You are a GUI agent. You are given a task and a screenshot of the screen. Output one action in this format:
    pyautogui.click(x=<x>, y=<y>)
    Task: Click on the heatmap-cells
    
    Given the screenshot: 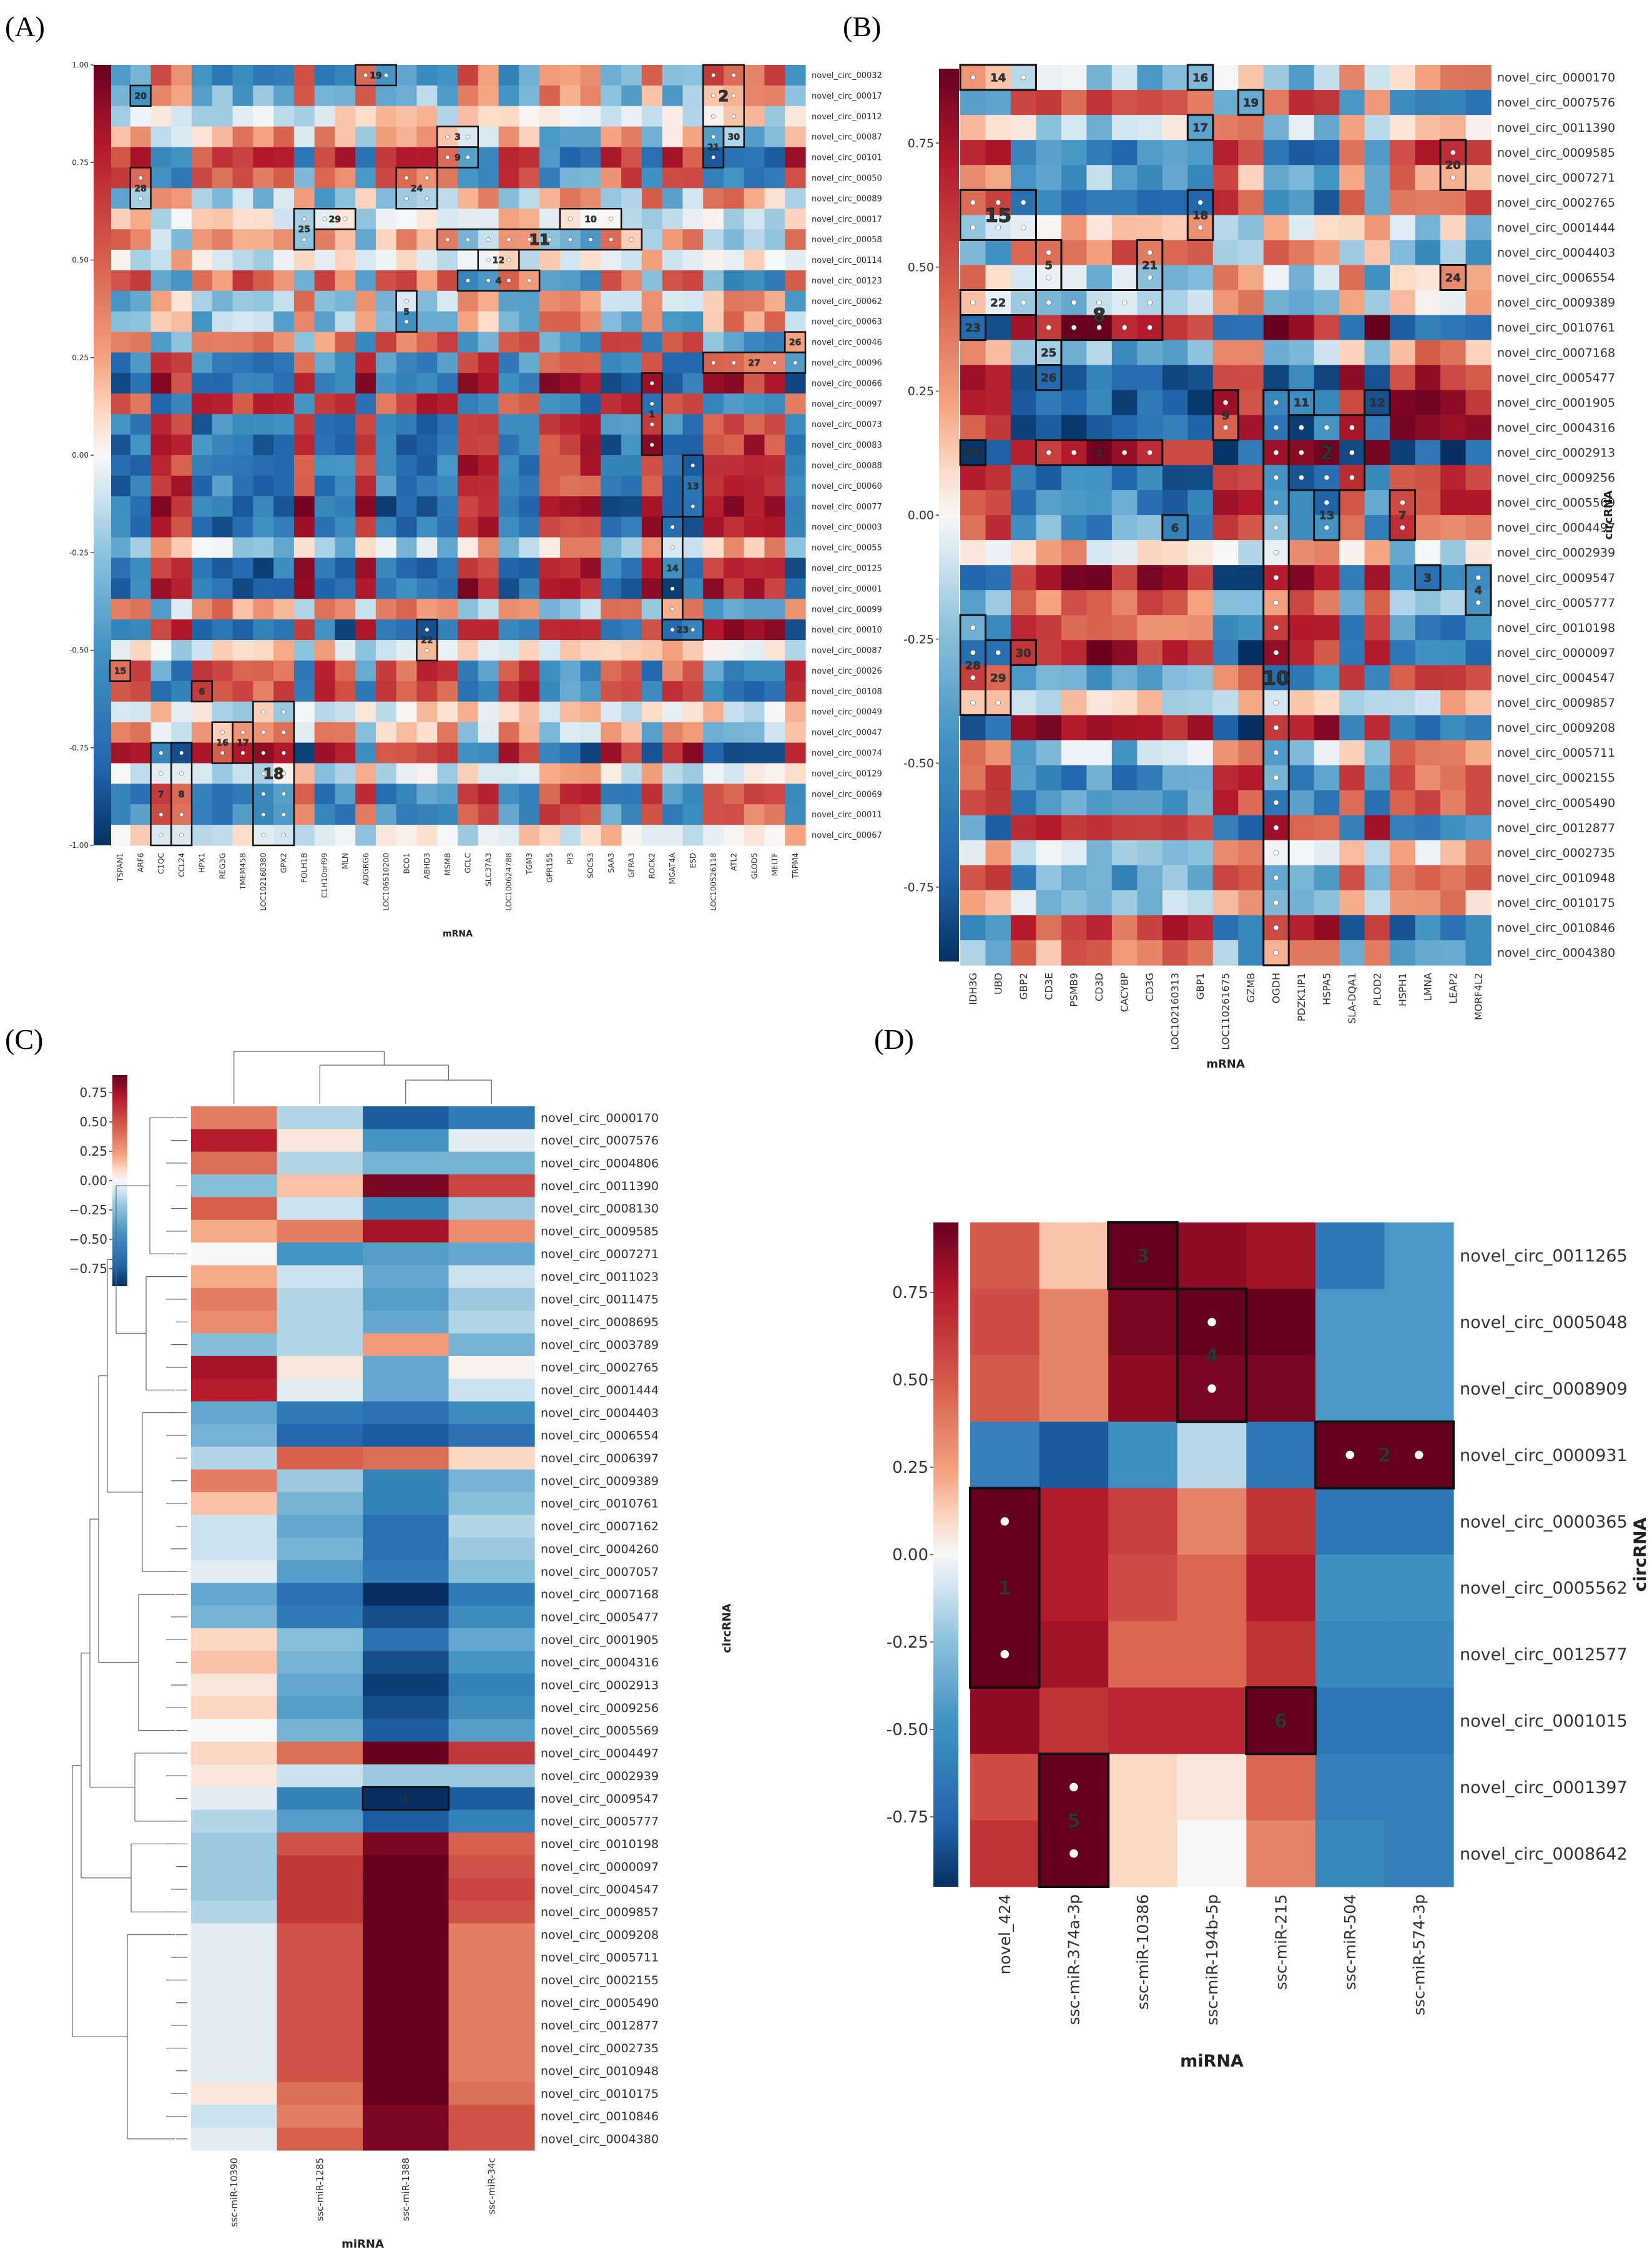 What is the action you would take?
    pyautogui.click(x=1212, y=1554)
    